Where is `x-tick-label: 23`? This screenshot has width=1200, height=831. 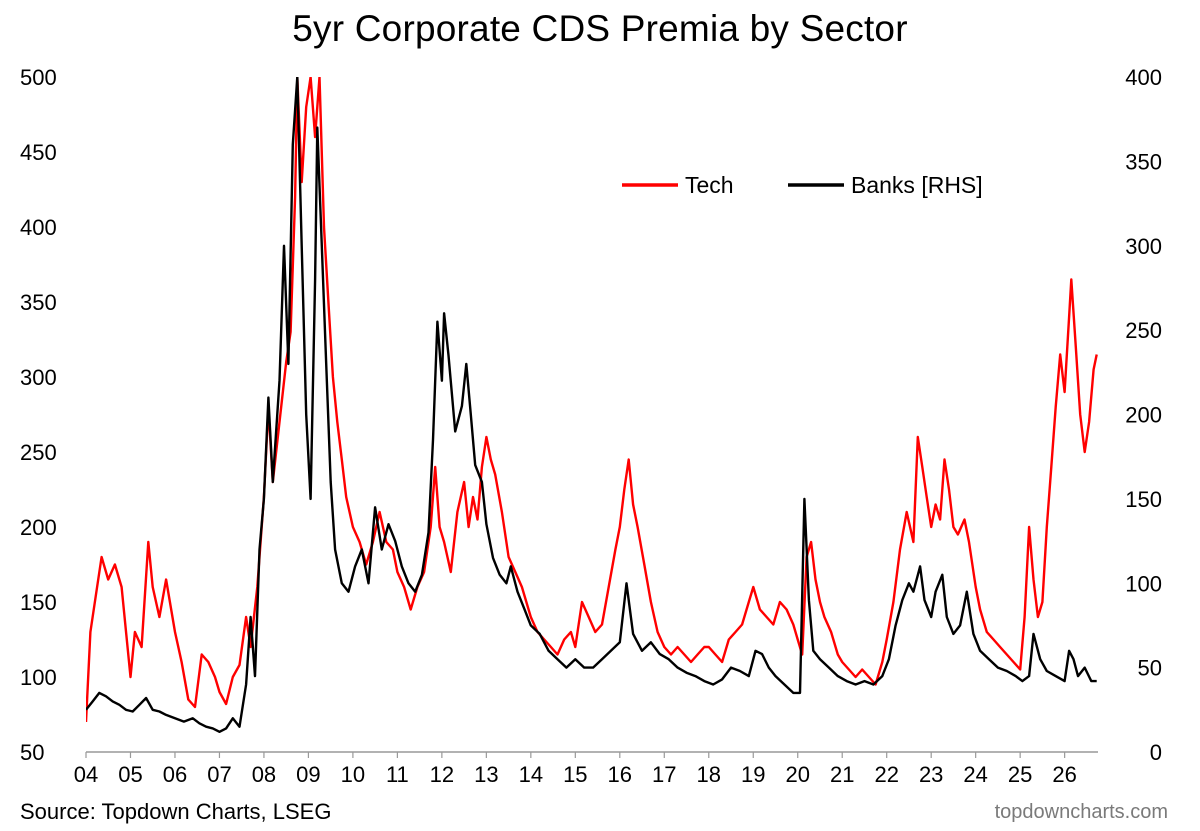
x-tick-label: 23 is located at coordinates (931, 774).